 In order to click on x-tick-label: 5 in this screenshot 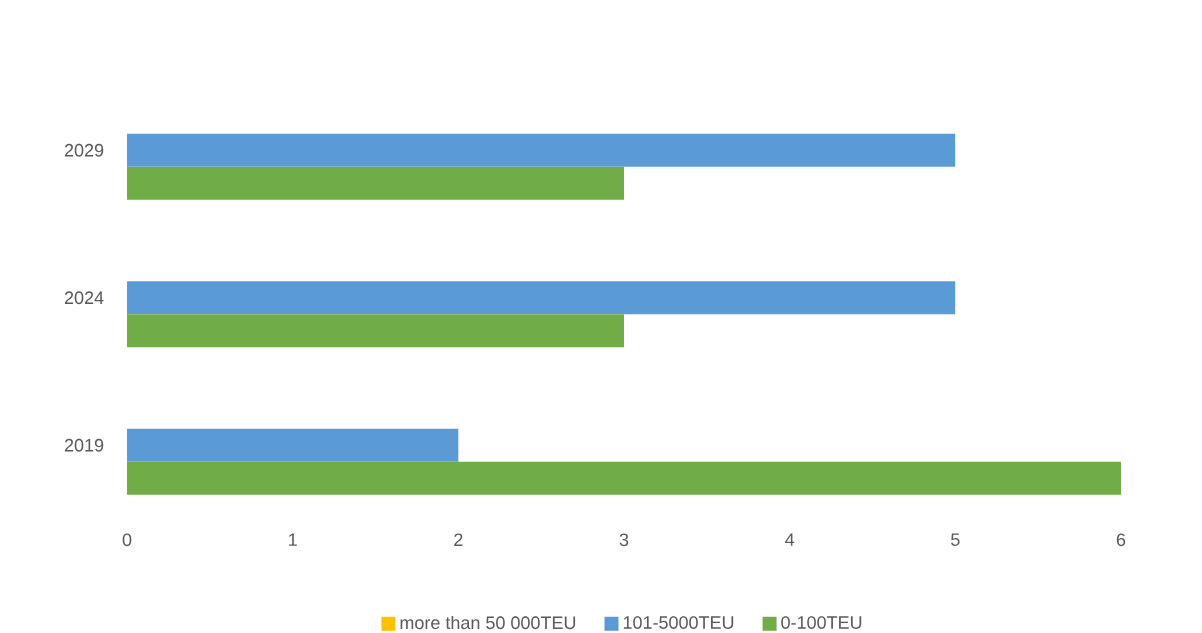, I will do `click(955, 539)`.